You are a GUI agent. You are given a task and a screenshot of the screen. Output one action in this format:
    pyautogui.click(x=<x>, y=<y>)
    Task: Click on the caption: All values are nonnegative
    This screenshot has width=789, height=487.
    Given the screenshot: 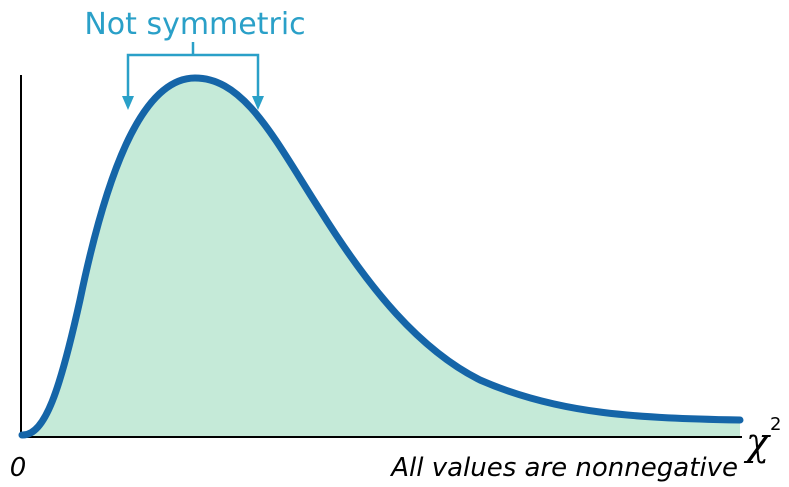 What is the action you would take?
    pyautogui.click(x=563, y=468)
    